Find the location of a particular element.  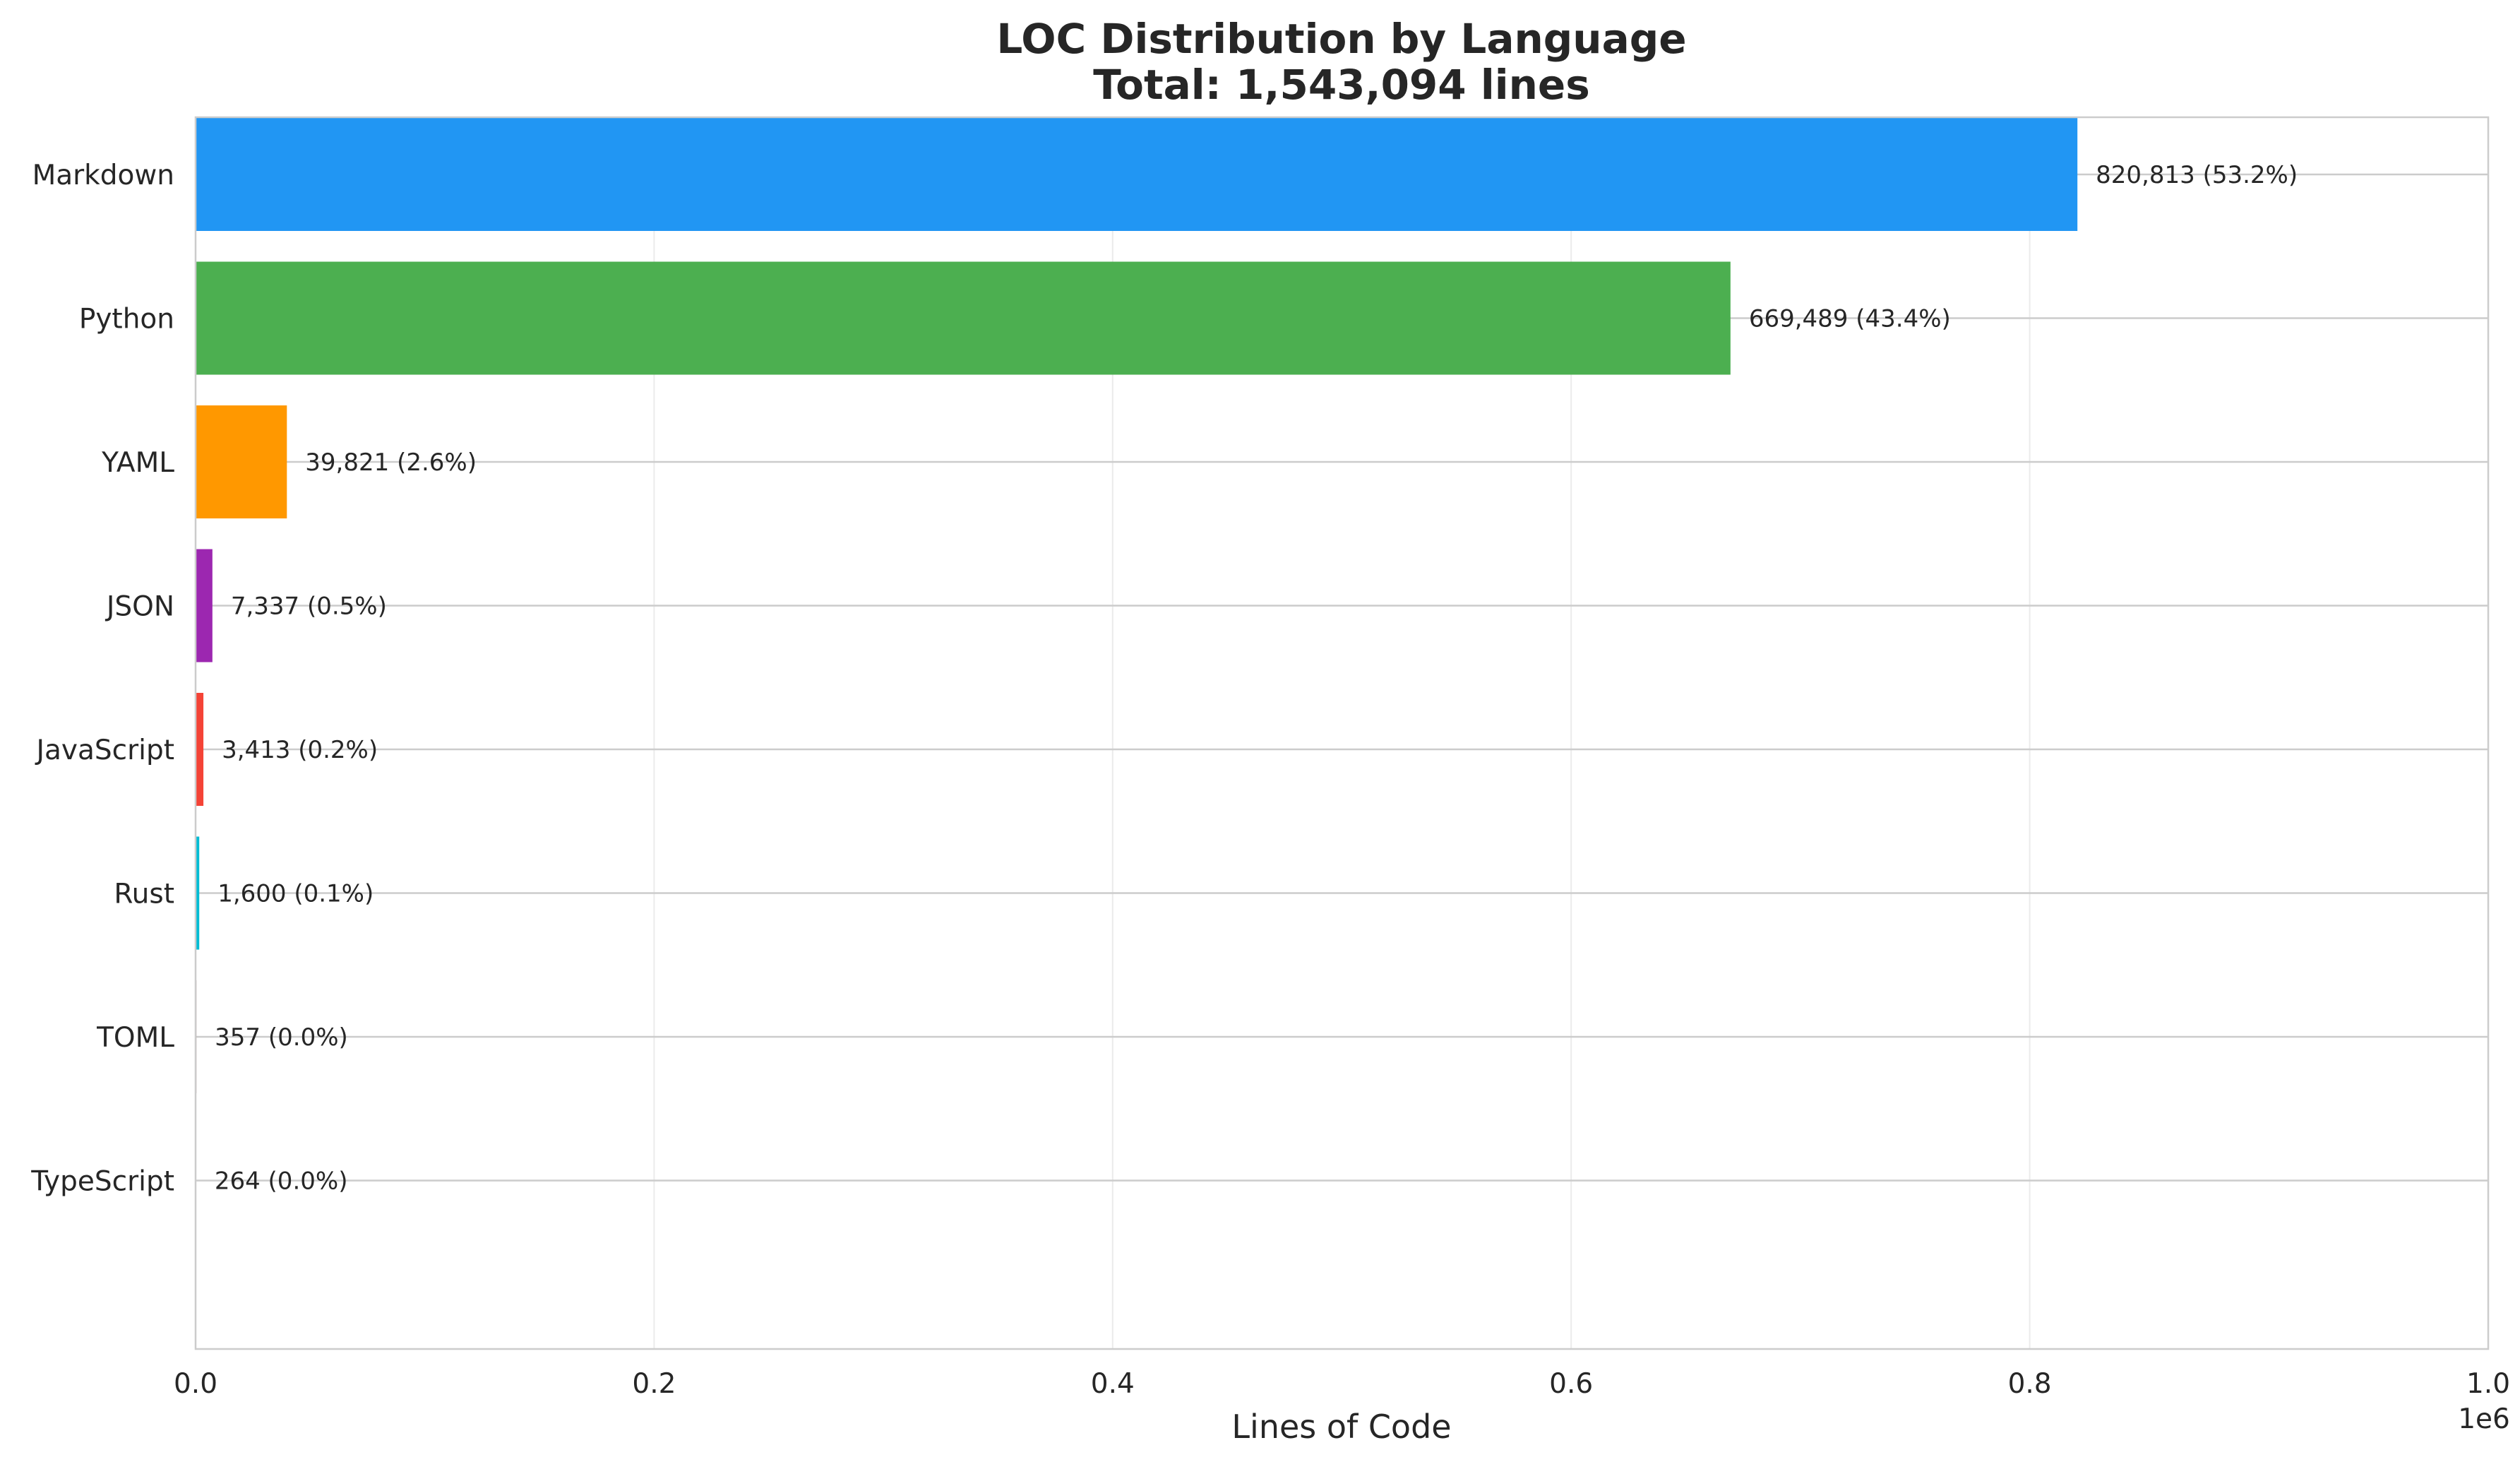

data-label-toml: 357 (0.0%) is located at coordinates (281, 1037).